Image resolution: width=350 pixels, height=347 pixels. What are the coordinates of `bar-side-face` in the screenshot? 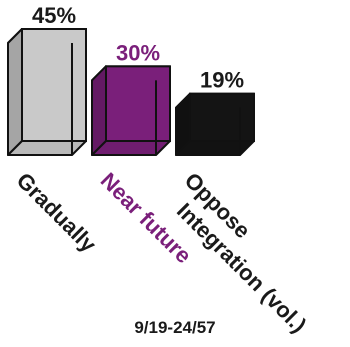 It's located at (15, 92).